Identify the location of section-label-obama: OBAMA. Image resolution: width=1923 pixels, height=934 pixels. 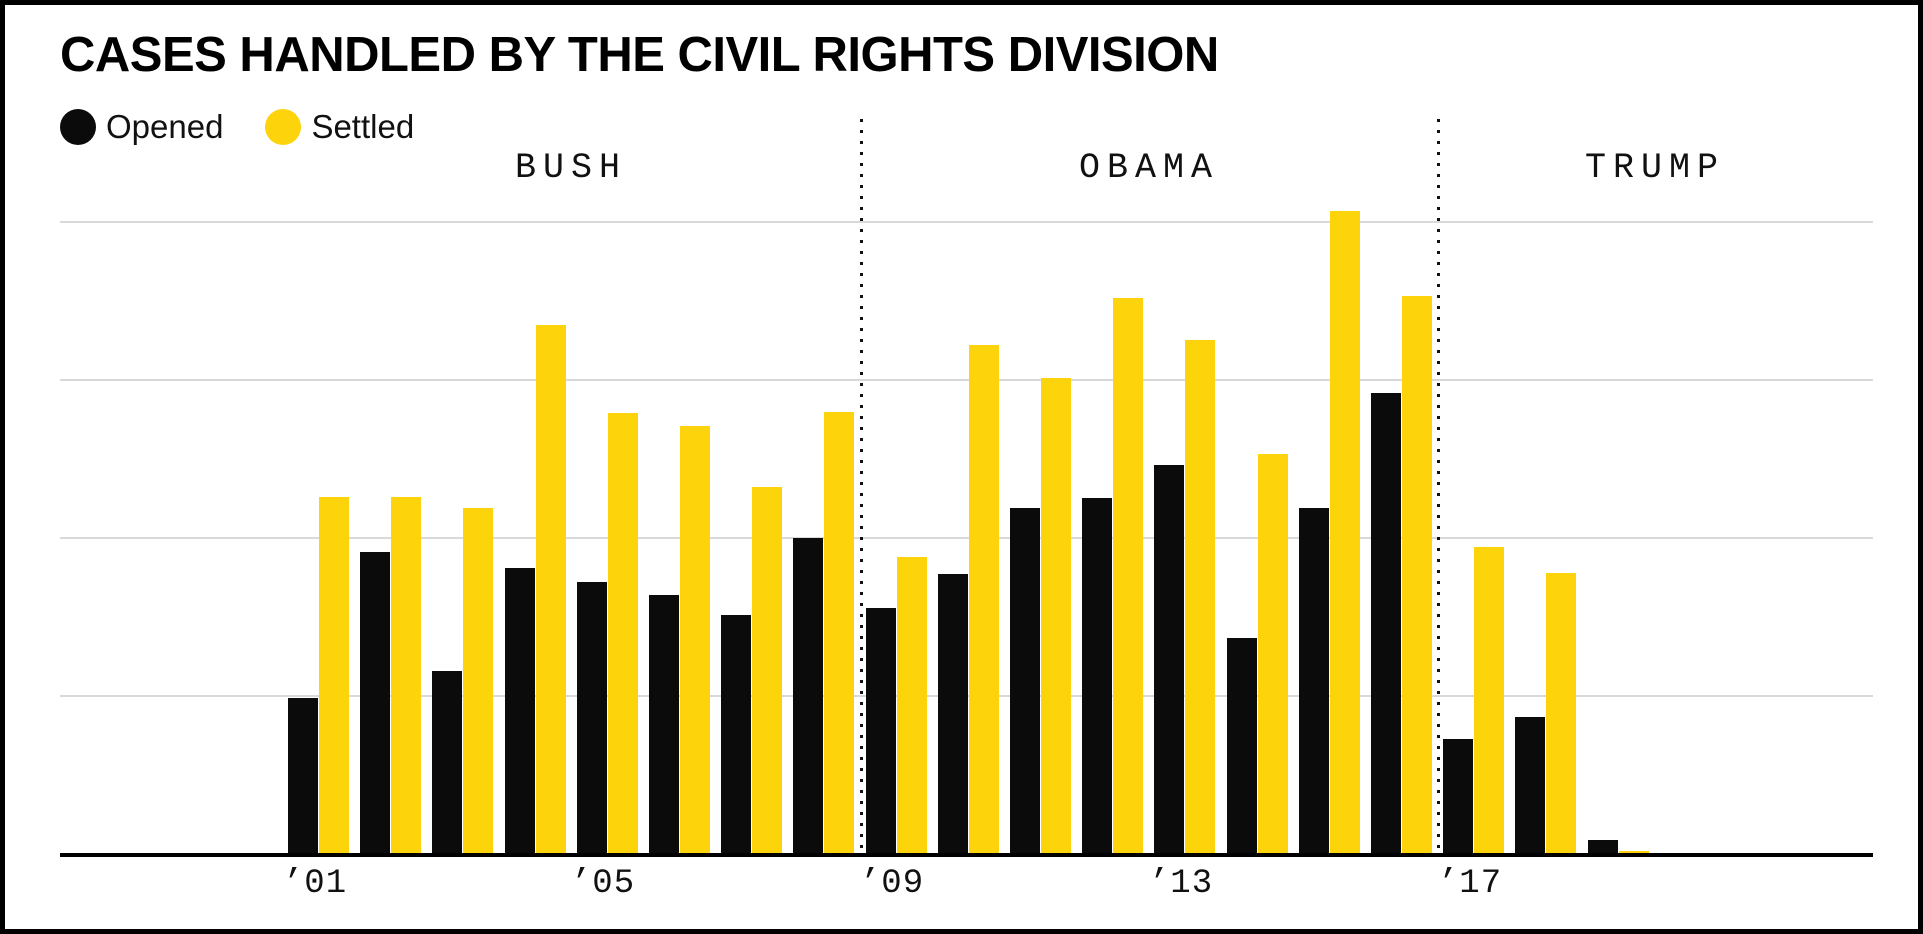
(1149, 168).